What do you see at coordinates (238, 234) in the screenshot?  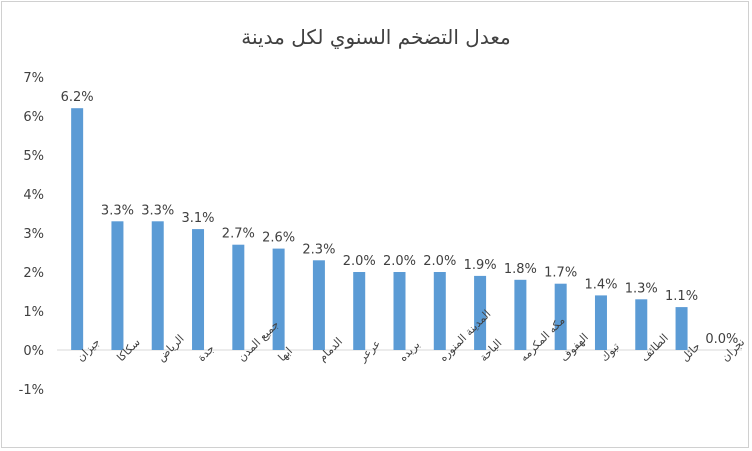 I see `data-label: 2.7%` at bounding box center [238, 234].